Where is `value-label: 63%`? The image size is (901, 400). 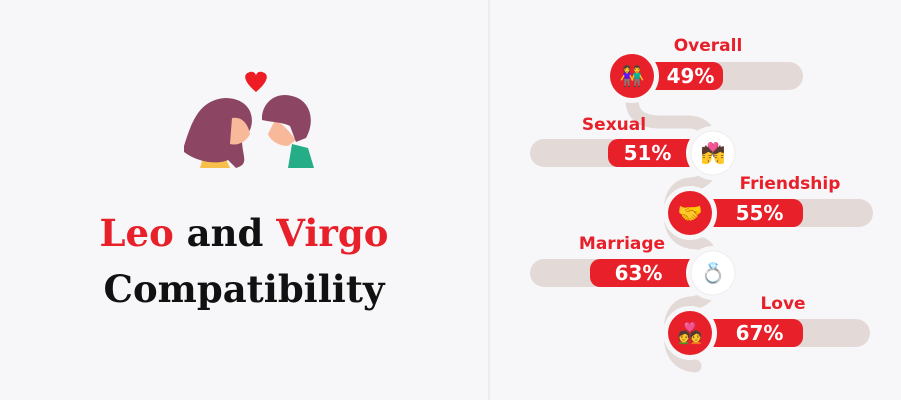 value-label: 63% is located at coordinates (639, 273).